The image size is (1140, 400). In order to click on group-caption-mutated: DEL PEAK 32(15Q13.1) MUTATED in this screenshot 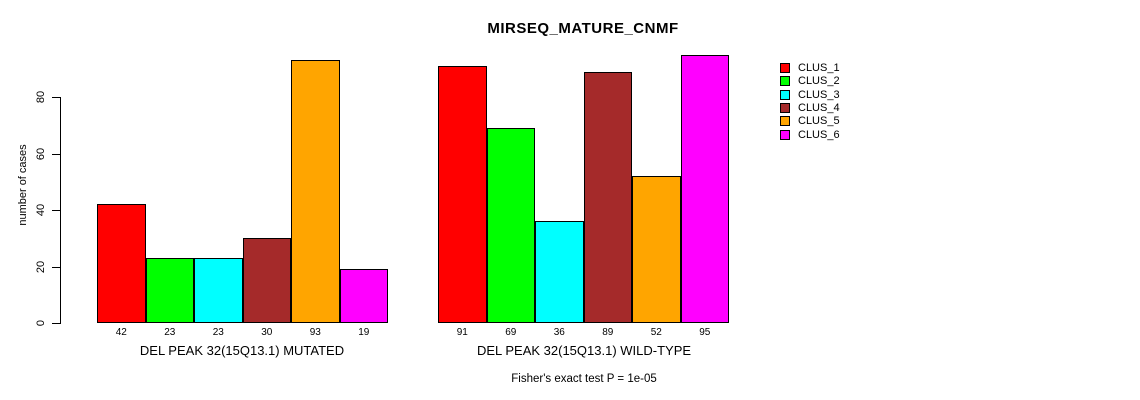, I will do `click(242, 350)`.